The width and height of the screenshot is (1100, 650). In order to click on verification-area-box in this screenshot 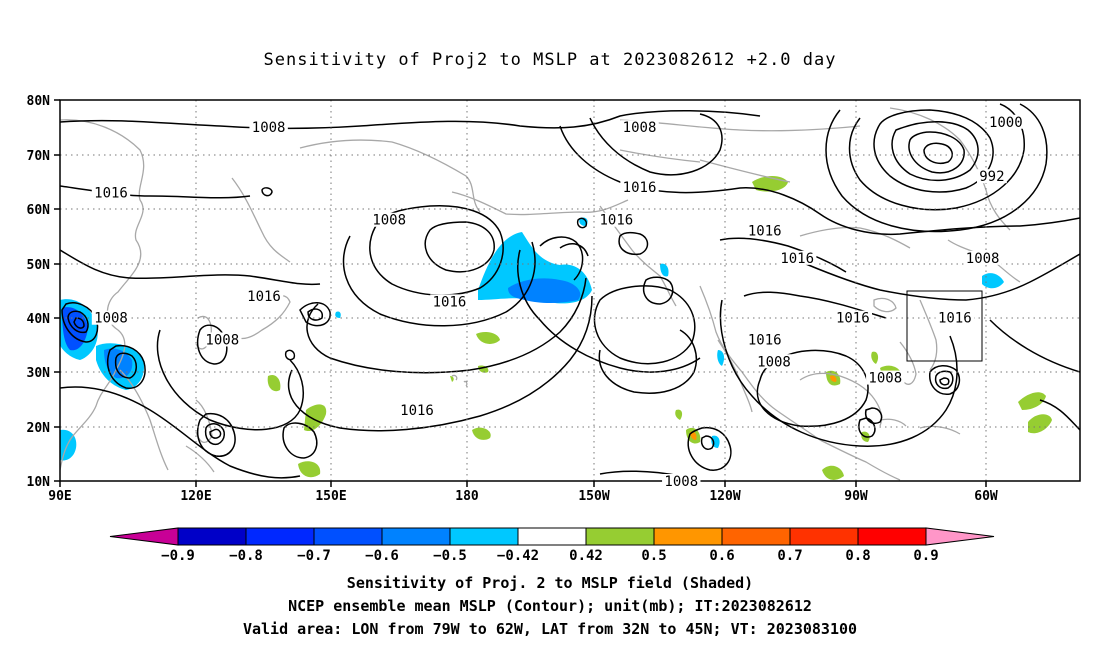, I will do `click(944, 326)`.